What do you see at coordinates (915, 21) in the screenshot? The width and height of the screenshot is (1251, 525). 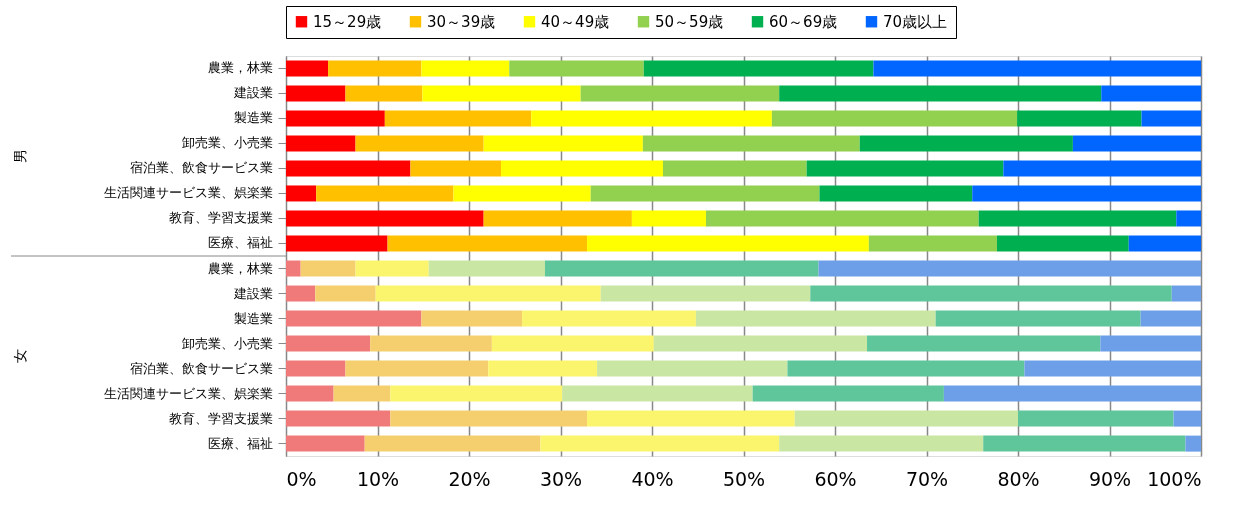 I see `legend-label: 70歳以上` at bounding box center [915, 21].